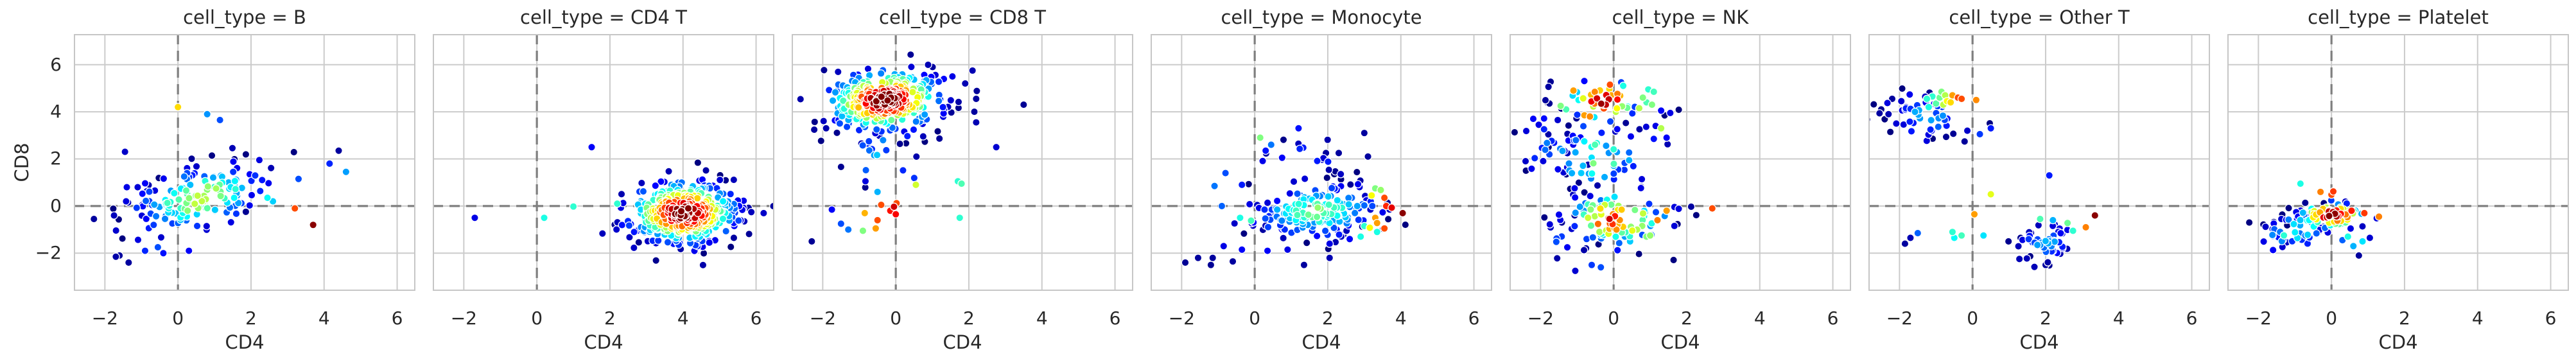  I want to click on x-tick-label: 6, so click(2551, 318).